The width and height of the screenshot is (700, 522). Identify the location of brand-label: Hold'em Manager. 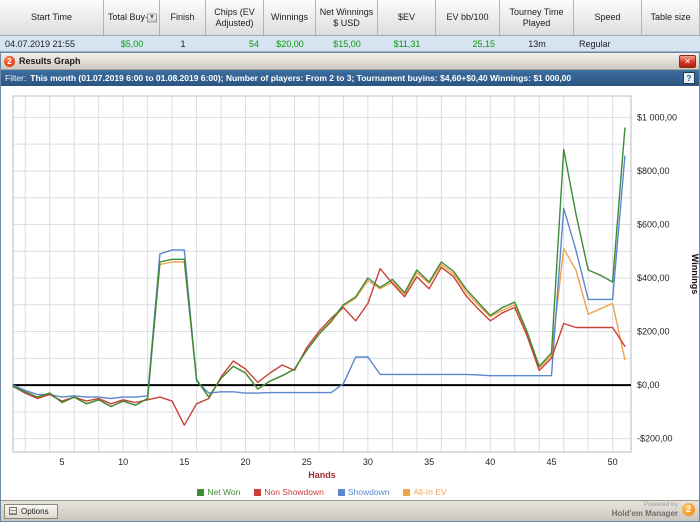
(644, 513).